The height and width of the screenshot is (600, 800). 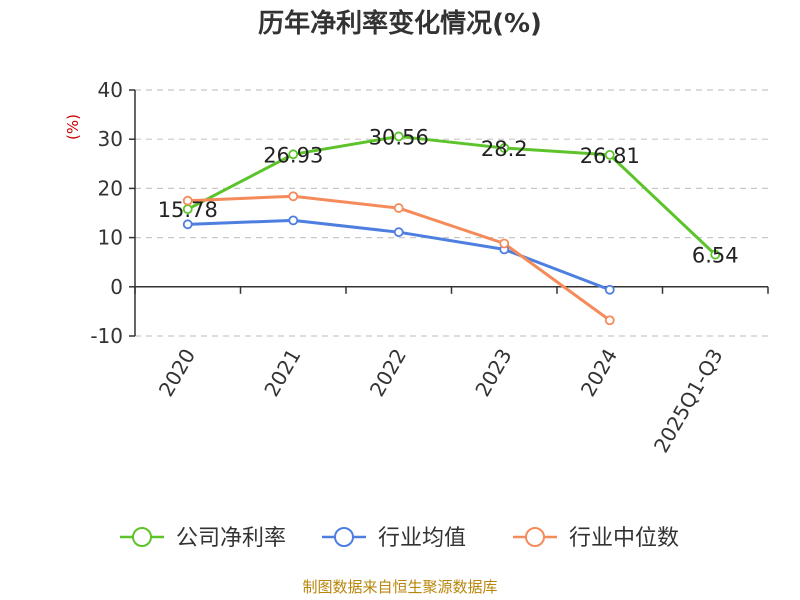 I want to click on y-axis-label: (%), so click(x=73, y=127).